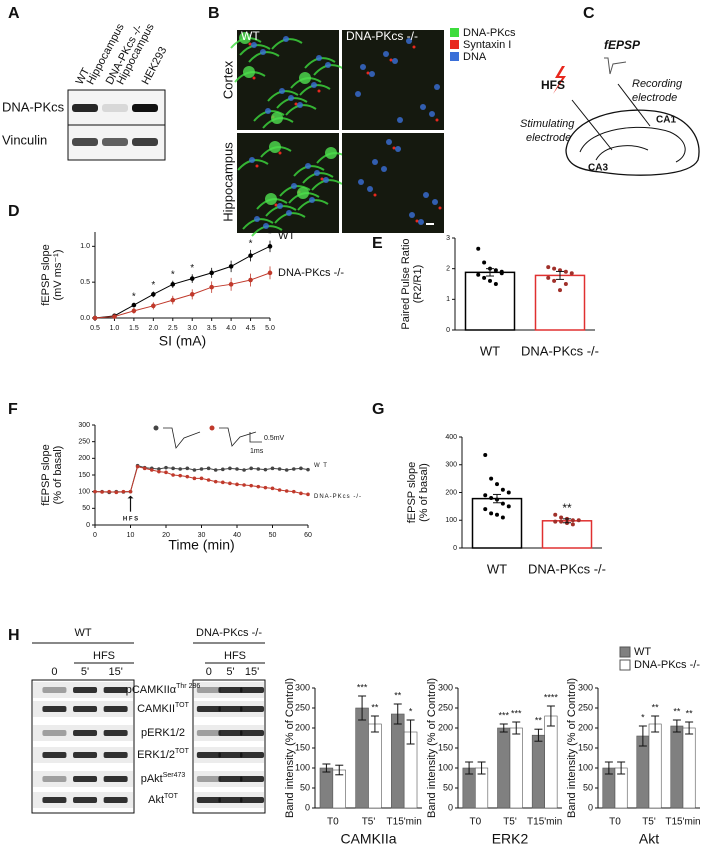 This screenshot has width=705, height=848. Describe the element at coordinates (625, 652) in the screenshot. I see `legend-swatch` at that location.